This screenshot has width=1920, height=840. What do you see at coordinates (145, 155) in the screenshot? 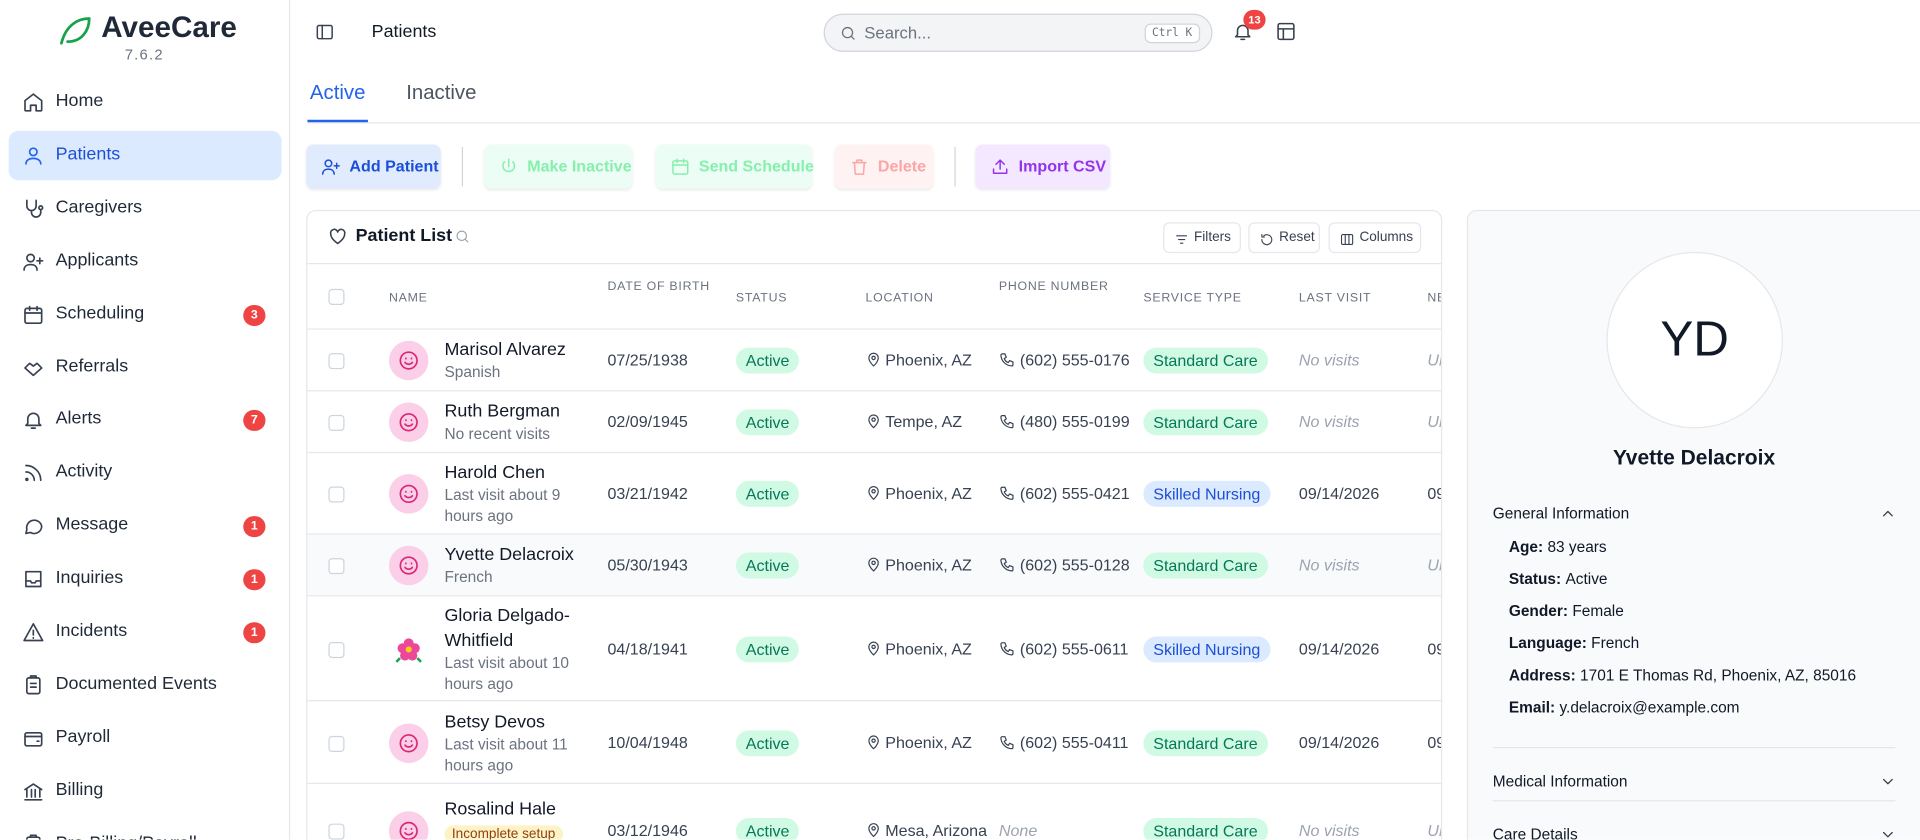
I see `nav-item: Patients` at bounding box center [145, 155].